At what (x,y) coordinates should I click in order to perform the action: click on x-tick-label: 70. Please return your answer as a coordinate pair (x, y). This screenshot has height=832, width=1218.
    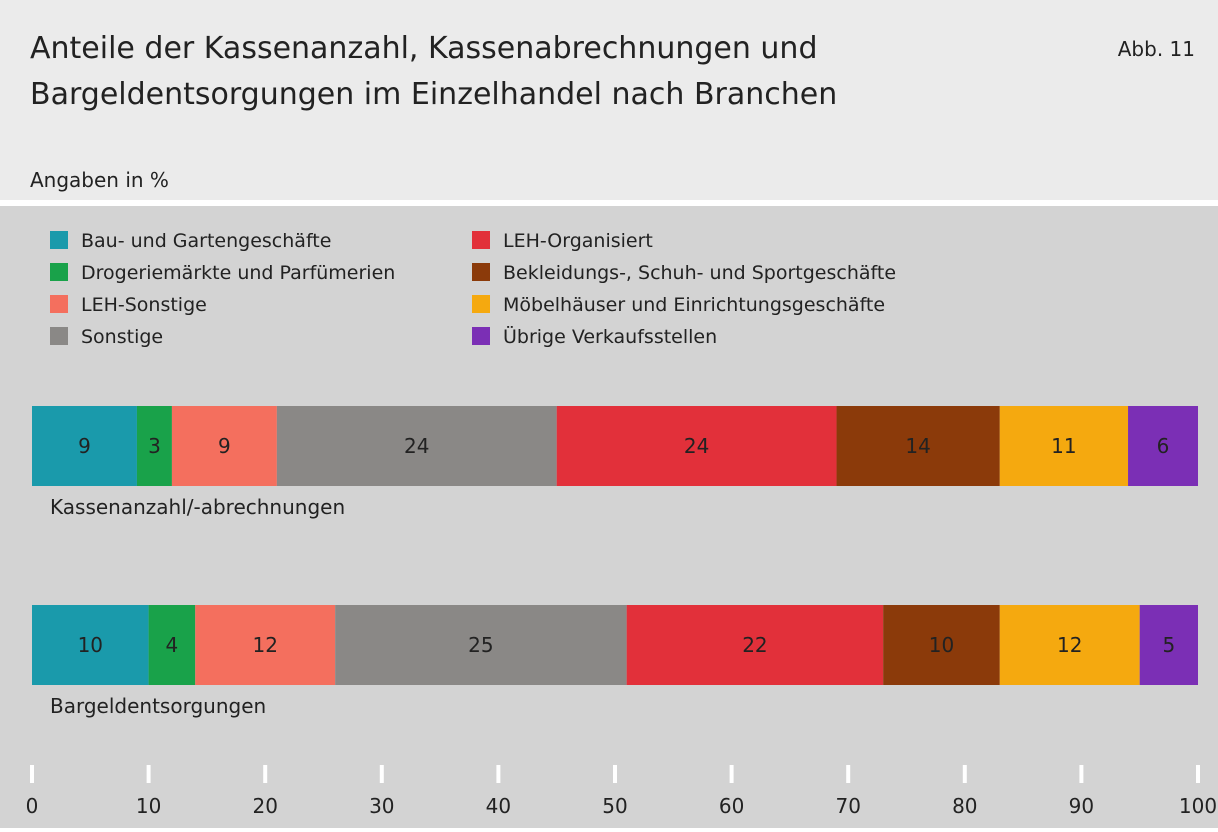
    Looking at the image, I should click on (847, 806).